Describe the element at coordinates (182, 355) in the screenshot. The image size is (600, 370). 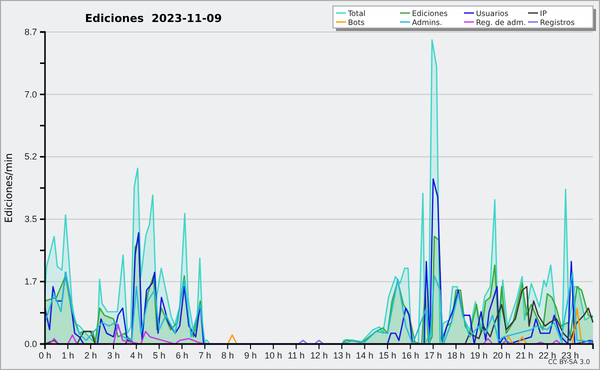
I see `x-tick-label: 6 h` at that location.